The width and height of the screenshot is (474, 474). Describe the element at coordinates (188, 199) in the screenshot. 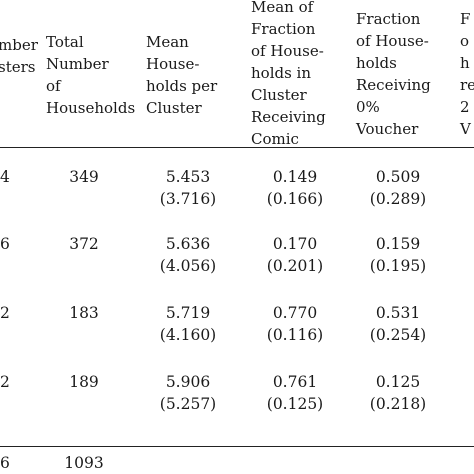

I see `row1-mean-sd: (3.716)` at that location.